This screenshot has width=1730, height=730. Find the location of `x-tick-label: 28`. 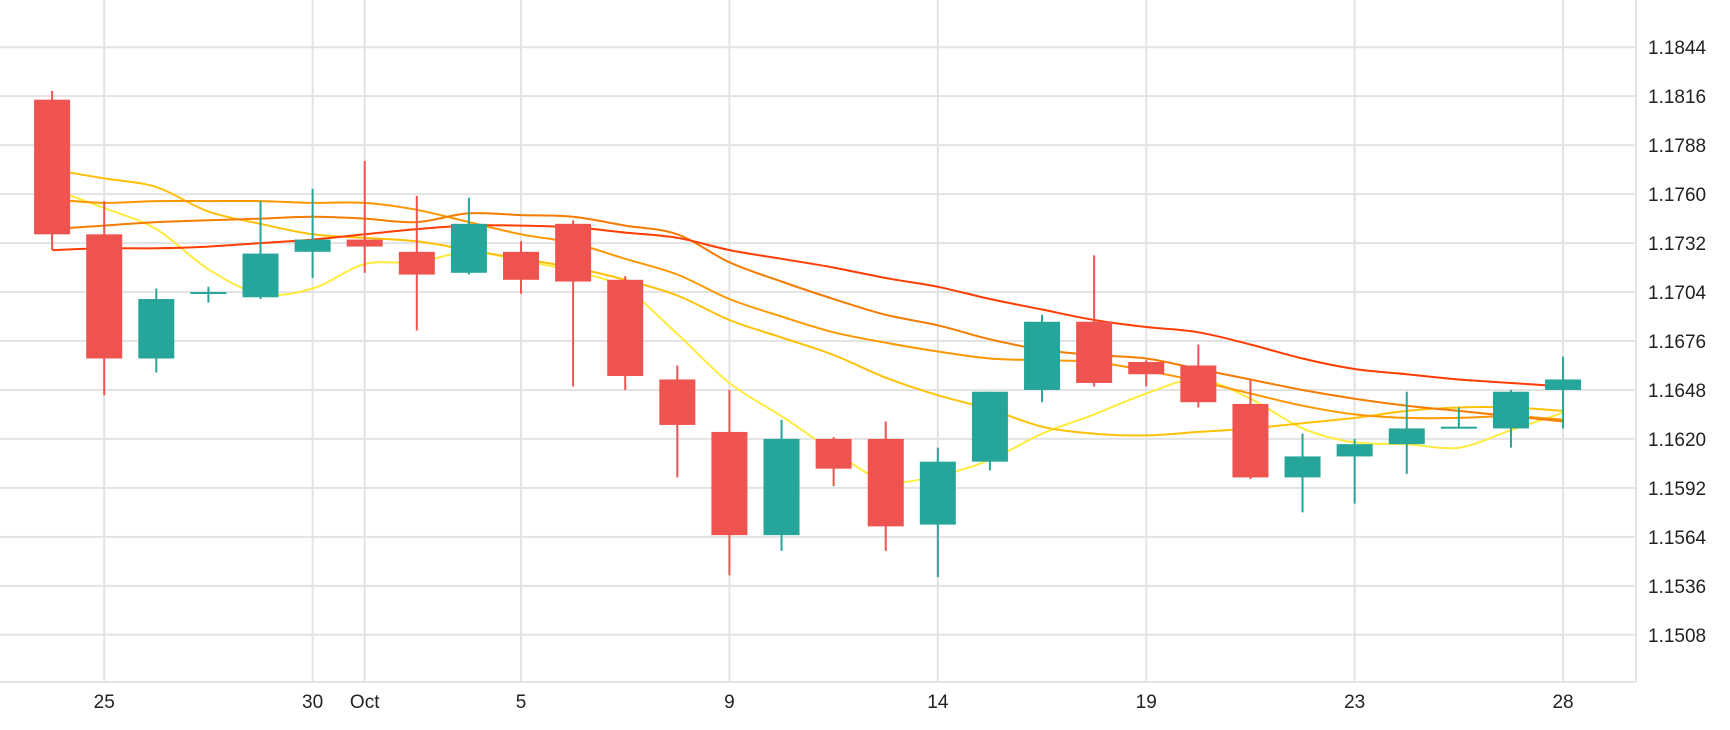

x-tick-label: 28 is located at coordinates (1562, 702).